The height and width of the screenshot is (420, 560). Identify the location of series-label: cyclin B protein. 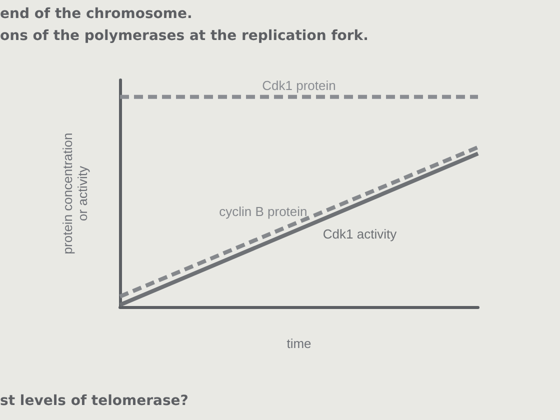
(263, 211).